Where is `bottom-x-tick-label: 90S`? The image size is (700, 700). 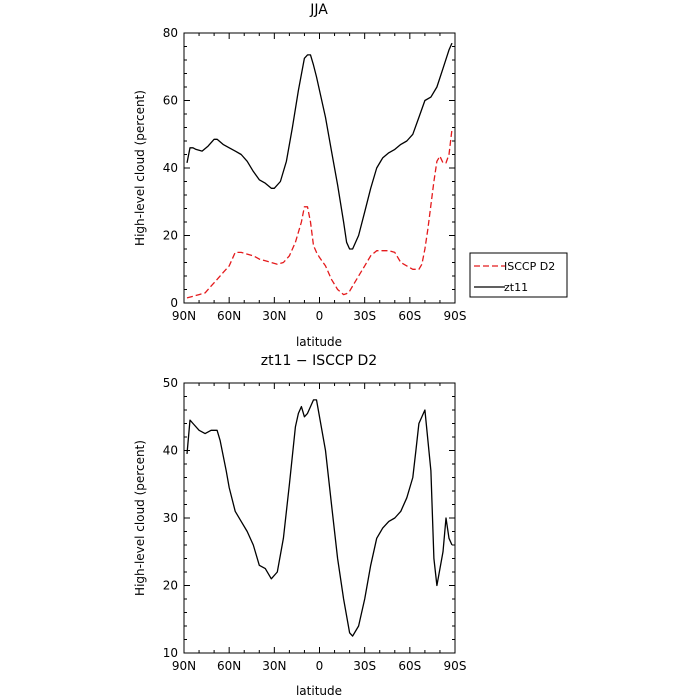 bottom-x-tick-label: 90S is located at coordinates (455, 666).